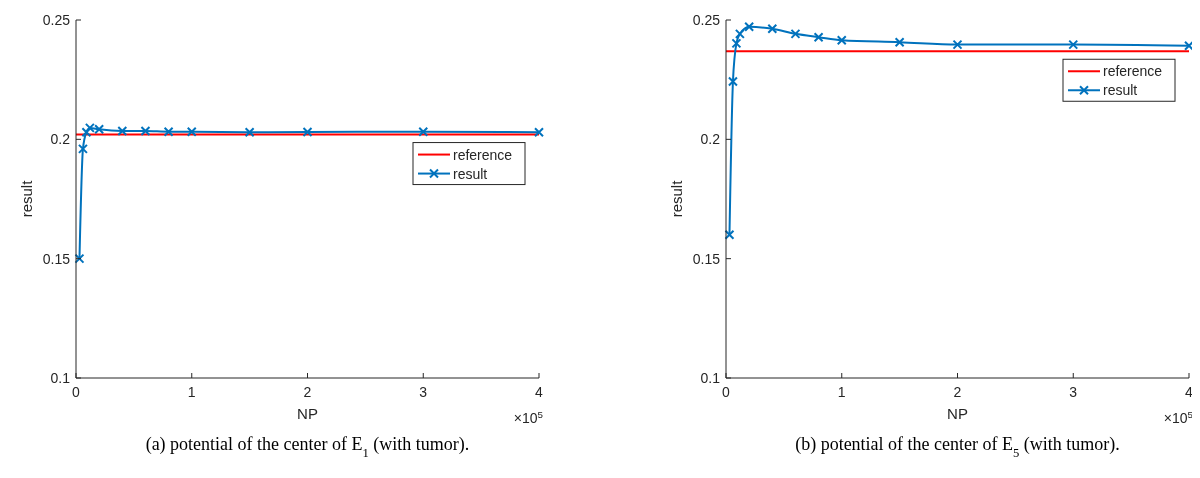 The width and height of the screenshot is (1200, 478). I want to click on text: (a) potential of the center of E$_{1}$ (with tumor)., so click(307, 447).